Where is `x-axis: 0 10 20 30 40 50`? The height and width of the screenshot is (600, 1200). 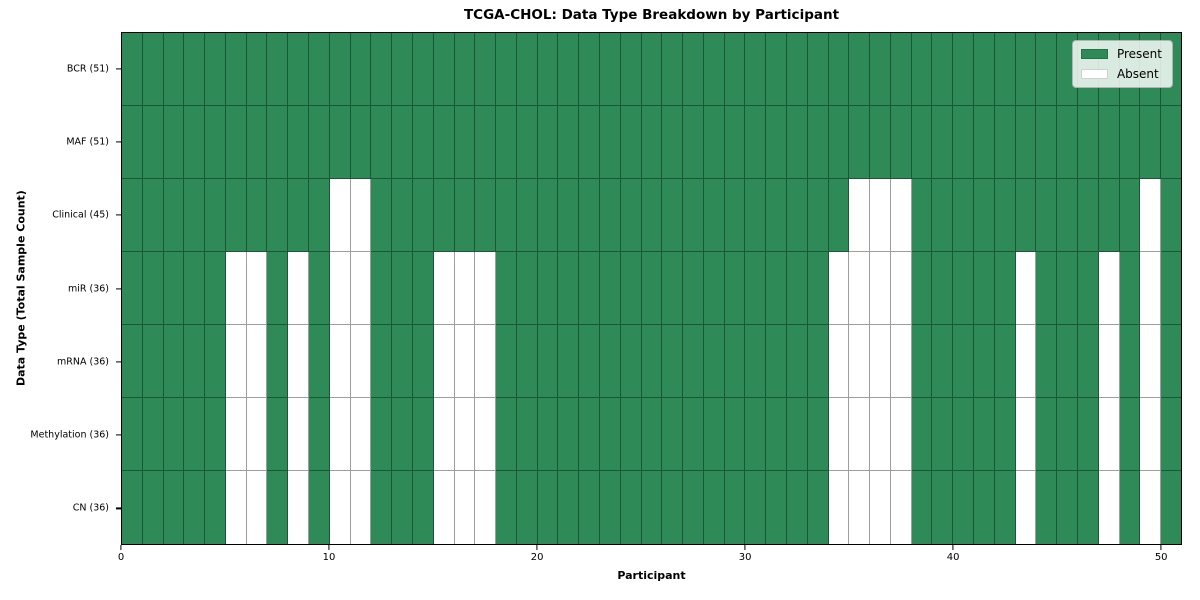 x-axis: 0 10 20 30 40 50 is located at coordinates (649, 560).